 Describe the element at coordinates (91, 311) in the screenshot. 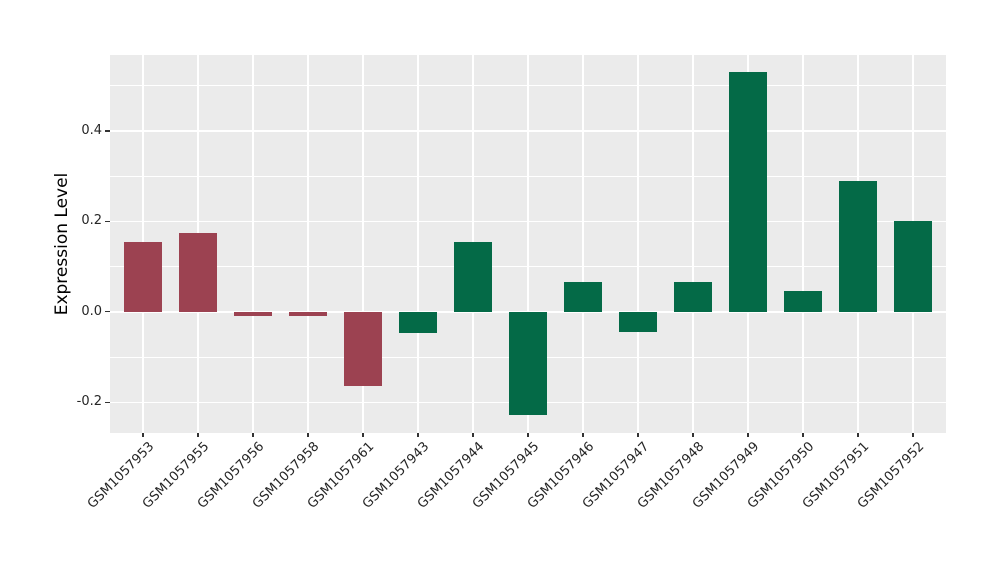

I see `y-tick-label: 0.0` at that location.